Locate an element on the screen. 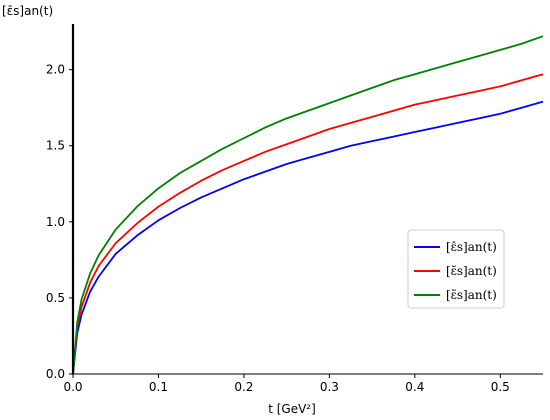  legend-items: [ε̂s]an(t) [ε̆s]an(t) [ε̃s]an(t) is located at coordinates (455, 271).